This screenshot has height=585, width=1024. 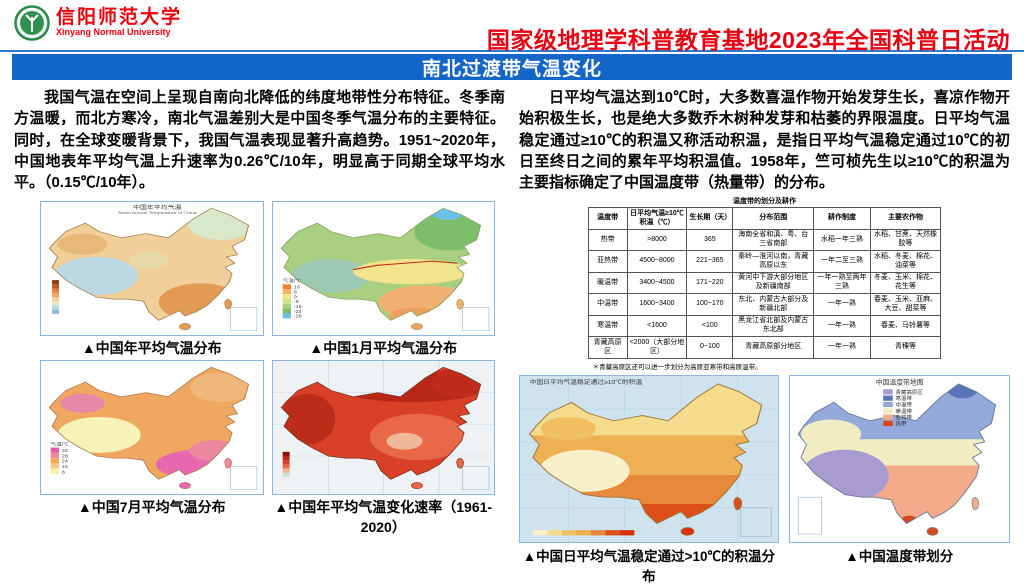 What do you see at coordinates (295, 302) in the screenshot?
I see `svg-text: -8` at bounding box center [295, 302].